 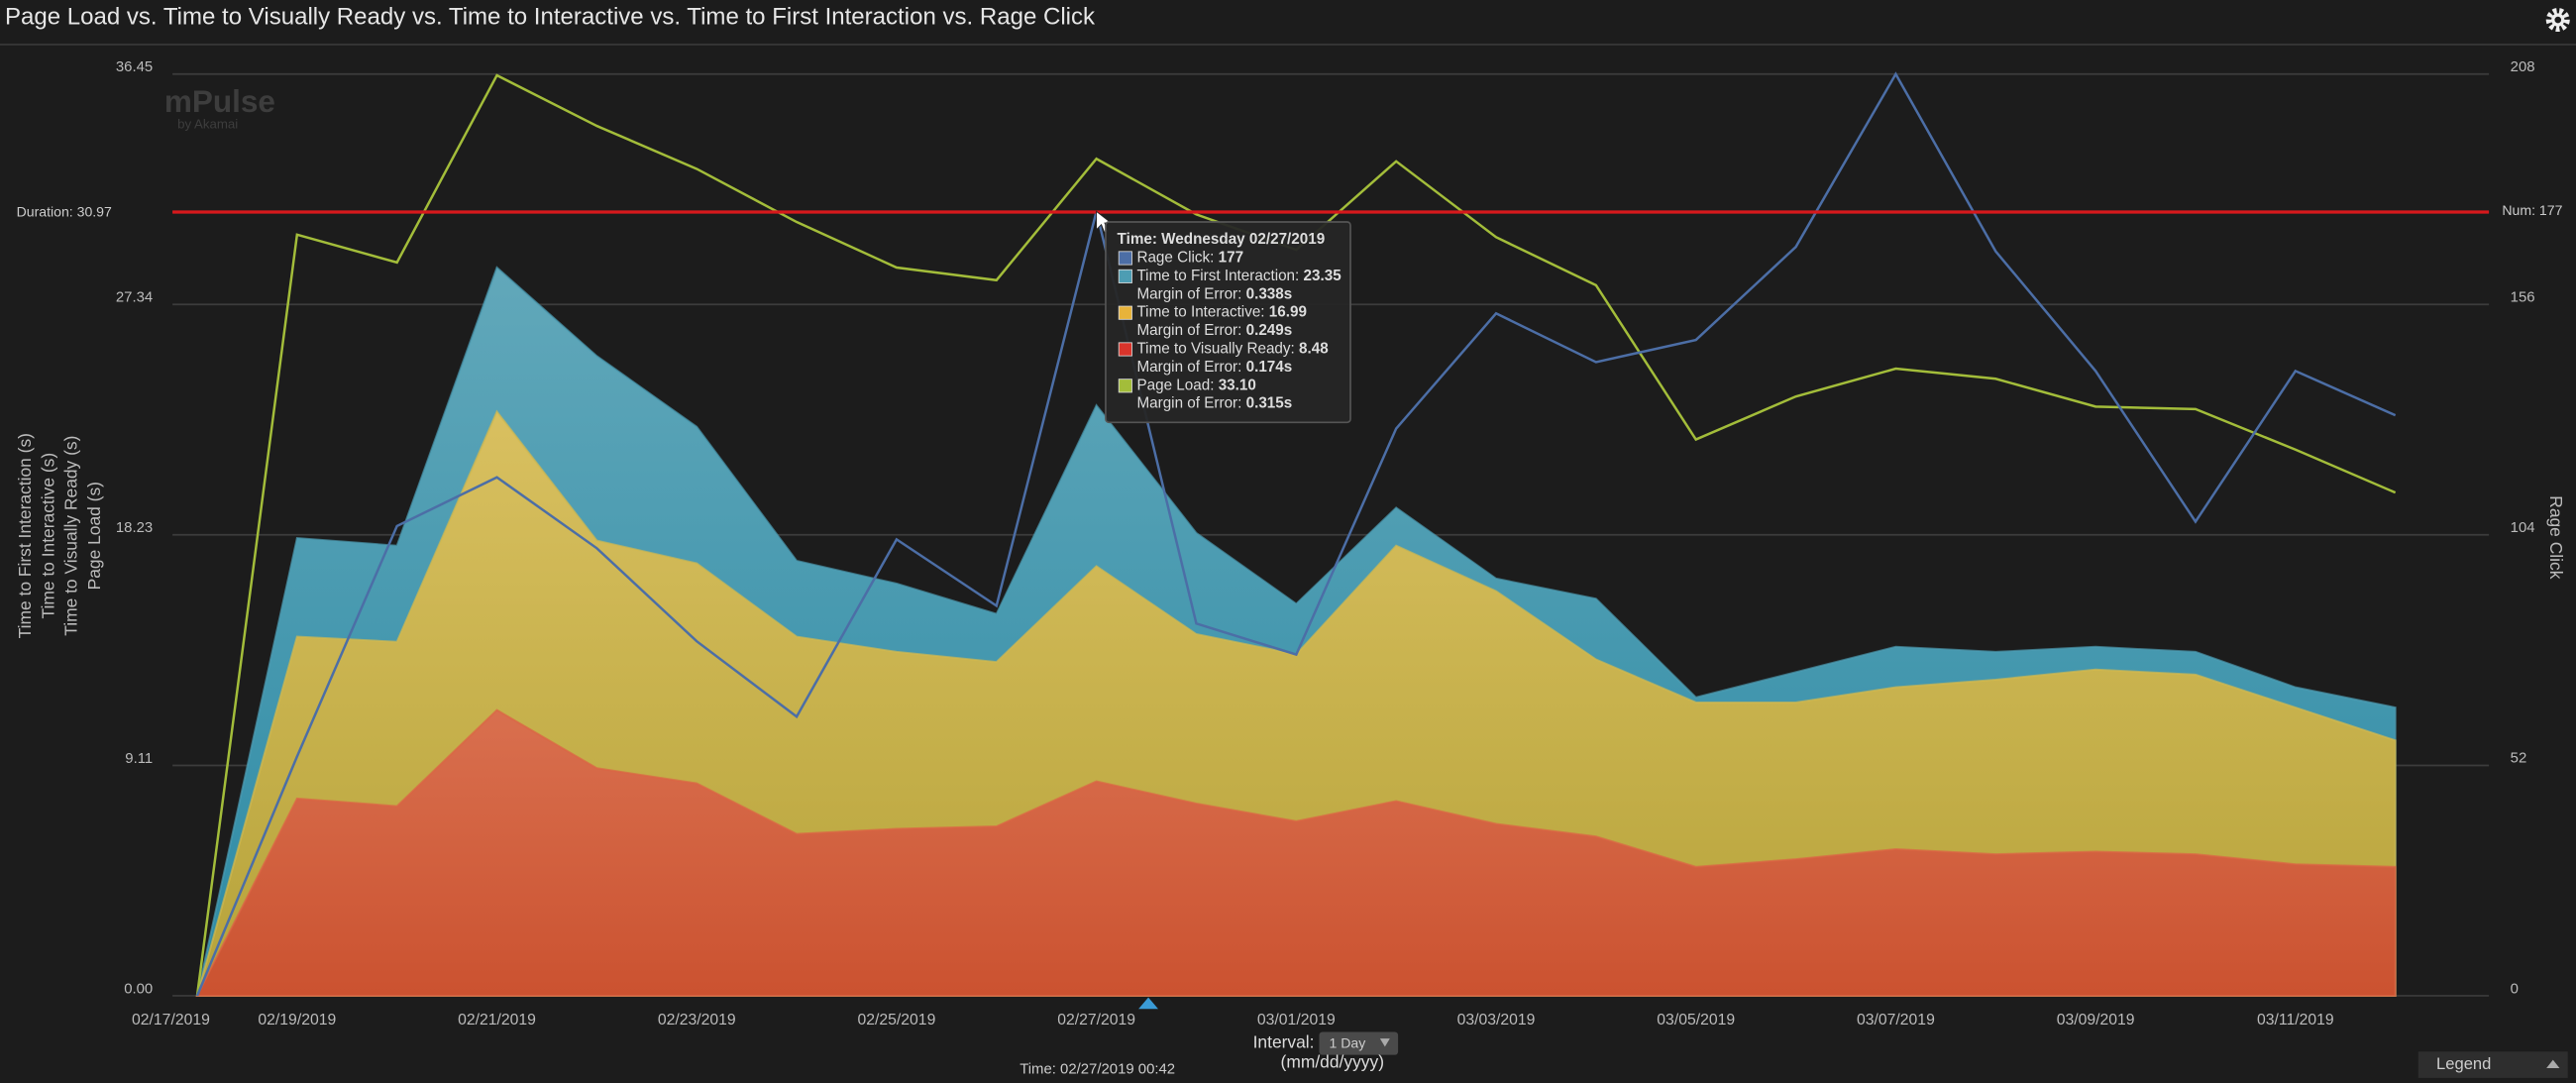 I want to click on y2-tick-label: 52, so click(x=2519, y=758).